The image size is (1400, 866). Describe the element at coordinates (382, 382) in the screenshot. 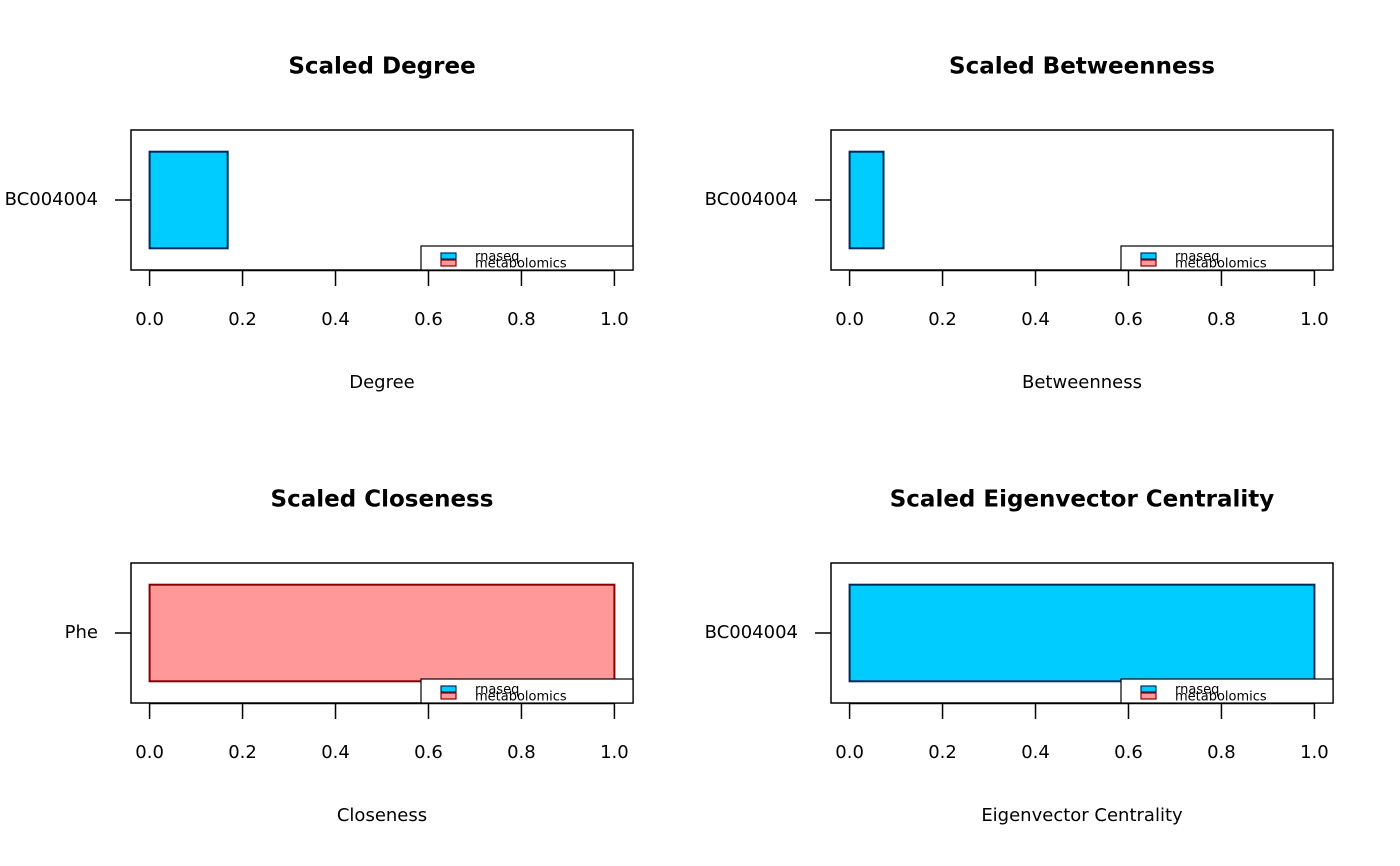

I see `x-axis-label: Degree` at that location.